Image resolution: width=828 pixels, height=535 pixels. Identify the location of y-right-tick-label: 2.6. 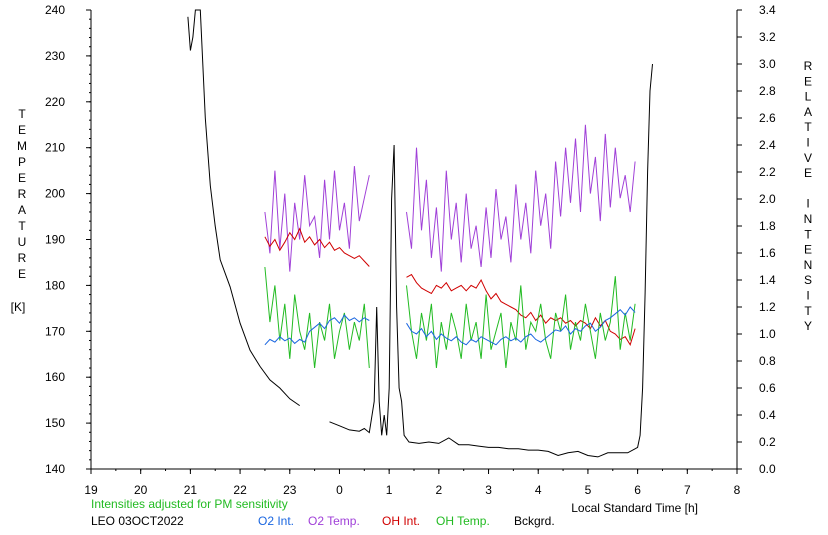
(767, 118).